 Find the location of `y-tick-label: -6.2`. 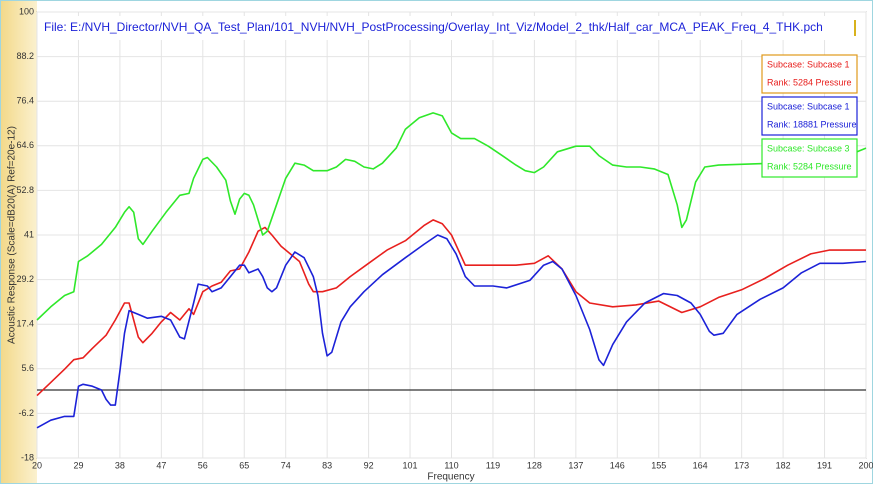

y-tick-label: -6.2 is located at coordinates (26, 413).